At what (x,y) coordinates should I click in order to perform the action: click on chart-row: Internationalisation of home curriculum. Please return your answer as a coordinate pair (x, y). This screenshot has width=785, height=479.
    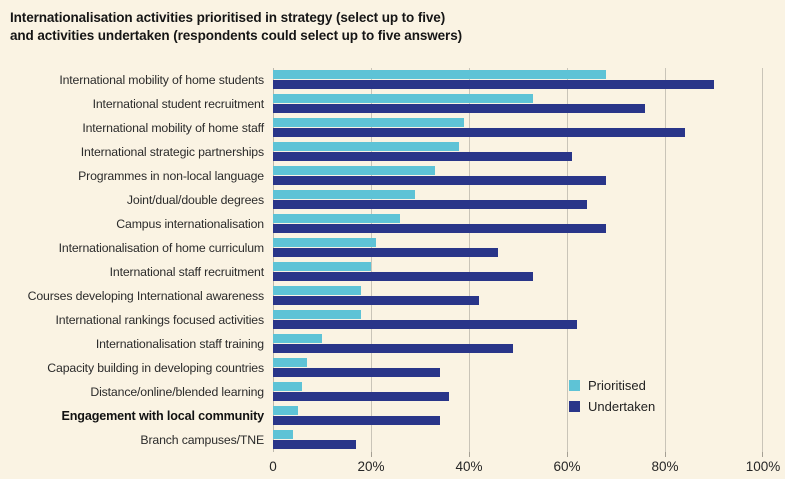
    Looking at the image, I should click on (392, 248).